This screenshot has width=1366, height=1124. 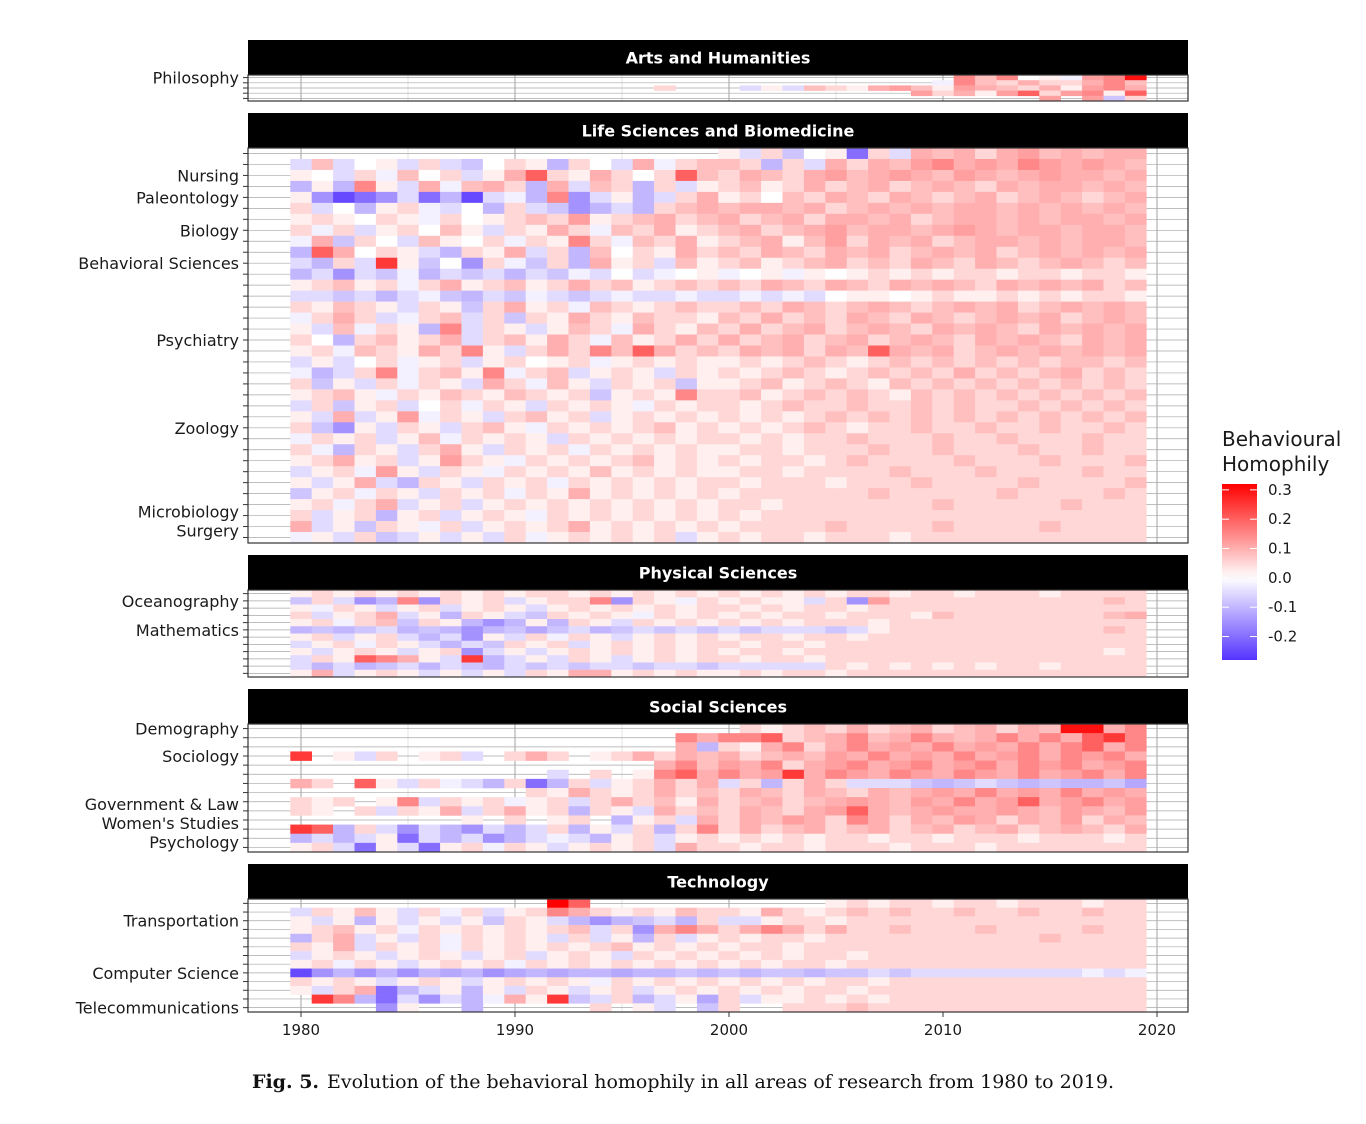 What do you see at coordinates (158, 263) in the screenshot?
I see `y-tick-label: Behavioral Sciences` at bounding box center [158, 263].